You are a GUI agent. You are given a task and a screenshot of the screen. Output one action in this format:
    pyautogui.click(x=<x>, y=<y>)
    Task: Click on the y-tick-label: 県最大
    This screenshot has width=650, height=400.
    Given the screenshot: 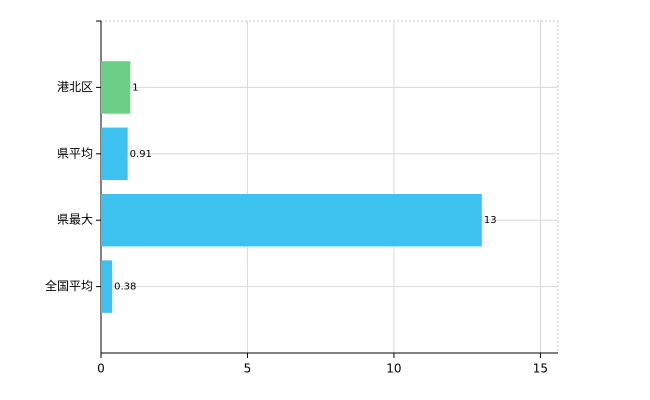 What is the action you would take?
    pyautogui.click(x=75, y=220)
    